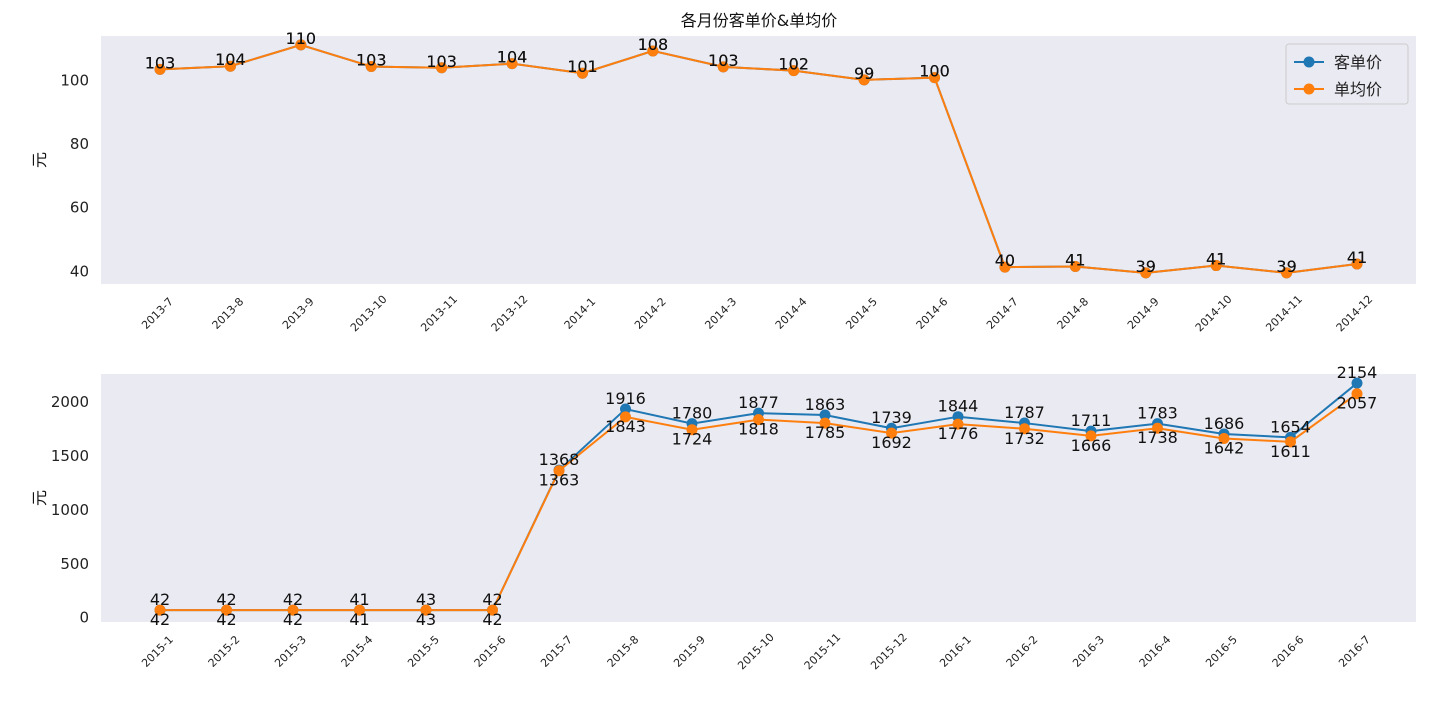  I want to click on x-tick-label: 2014-3, so click(720, 313).